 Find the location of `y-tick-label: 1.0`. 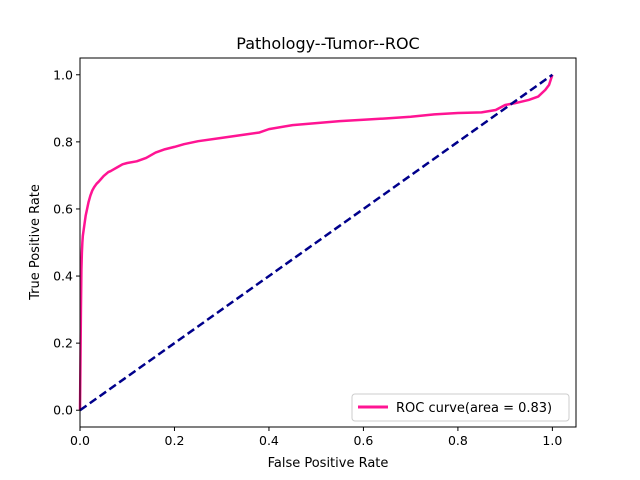

y-tick-label: 1.0 is located at coordinates (63, 74).